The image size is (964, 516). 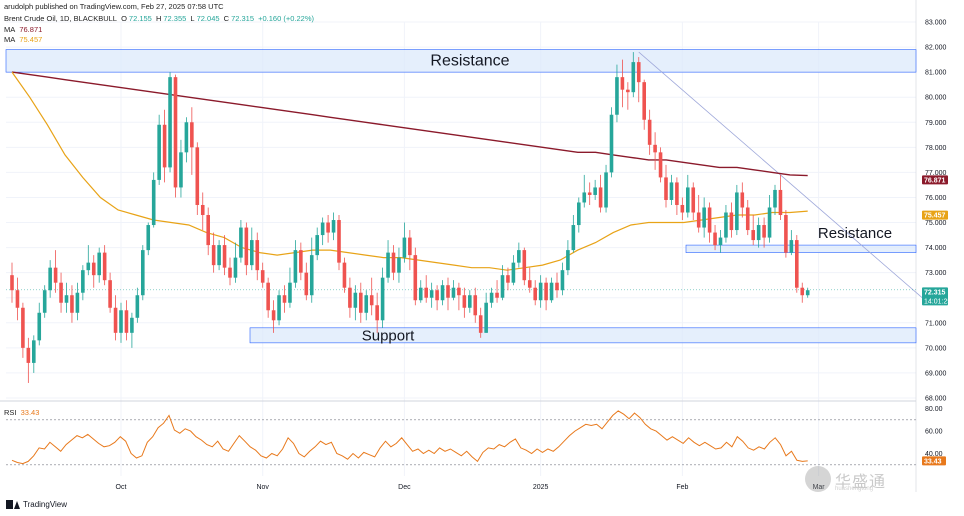 I want to click on ma-long-legend: MA 76.871, so click(x=24, y=29).